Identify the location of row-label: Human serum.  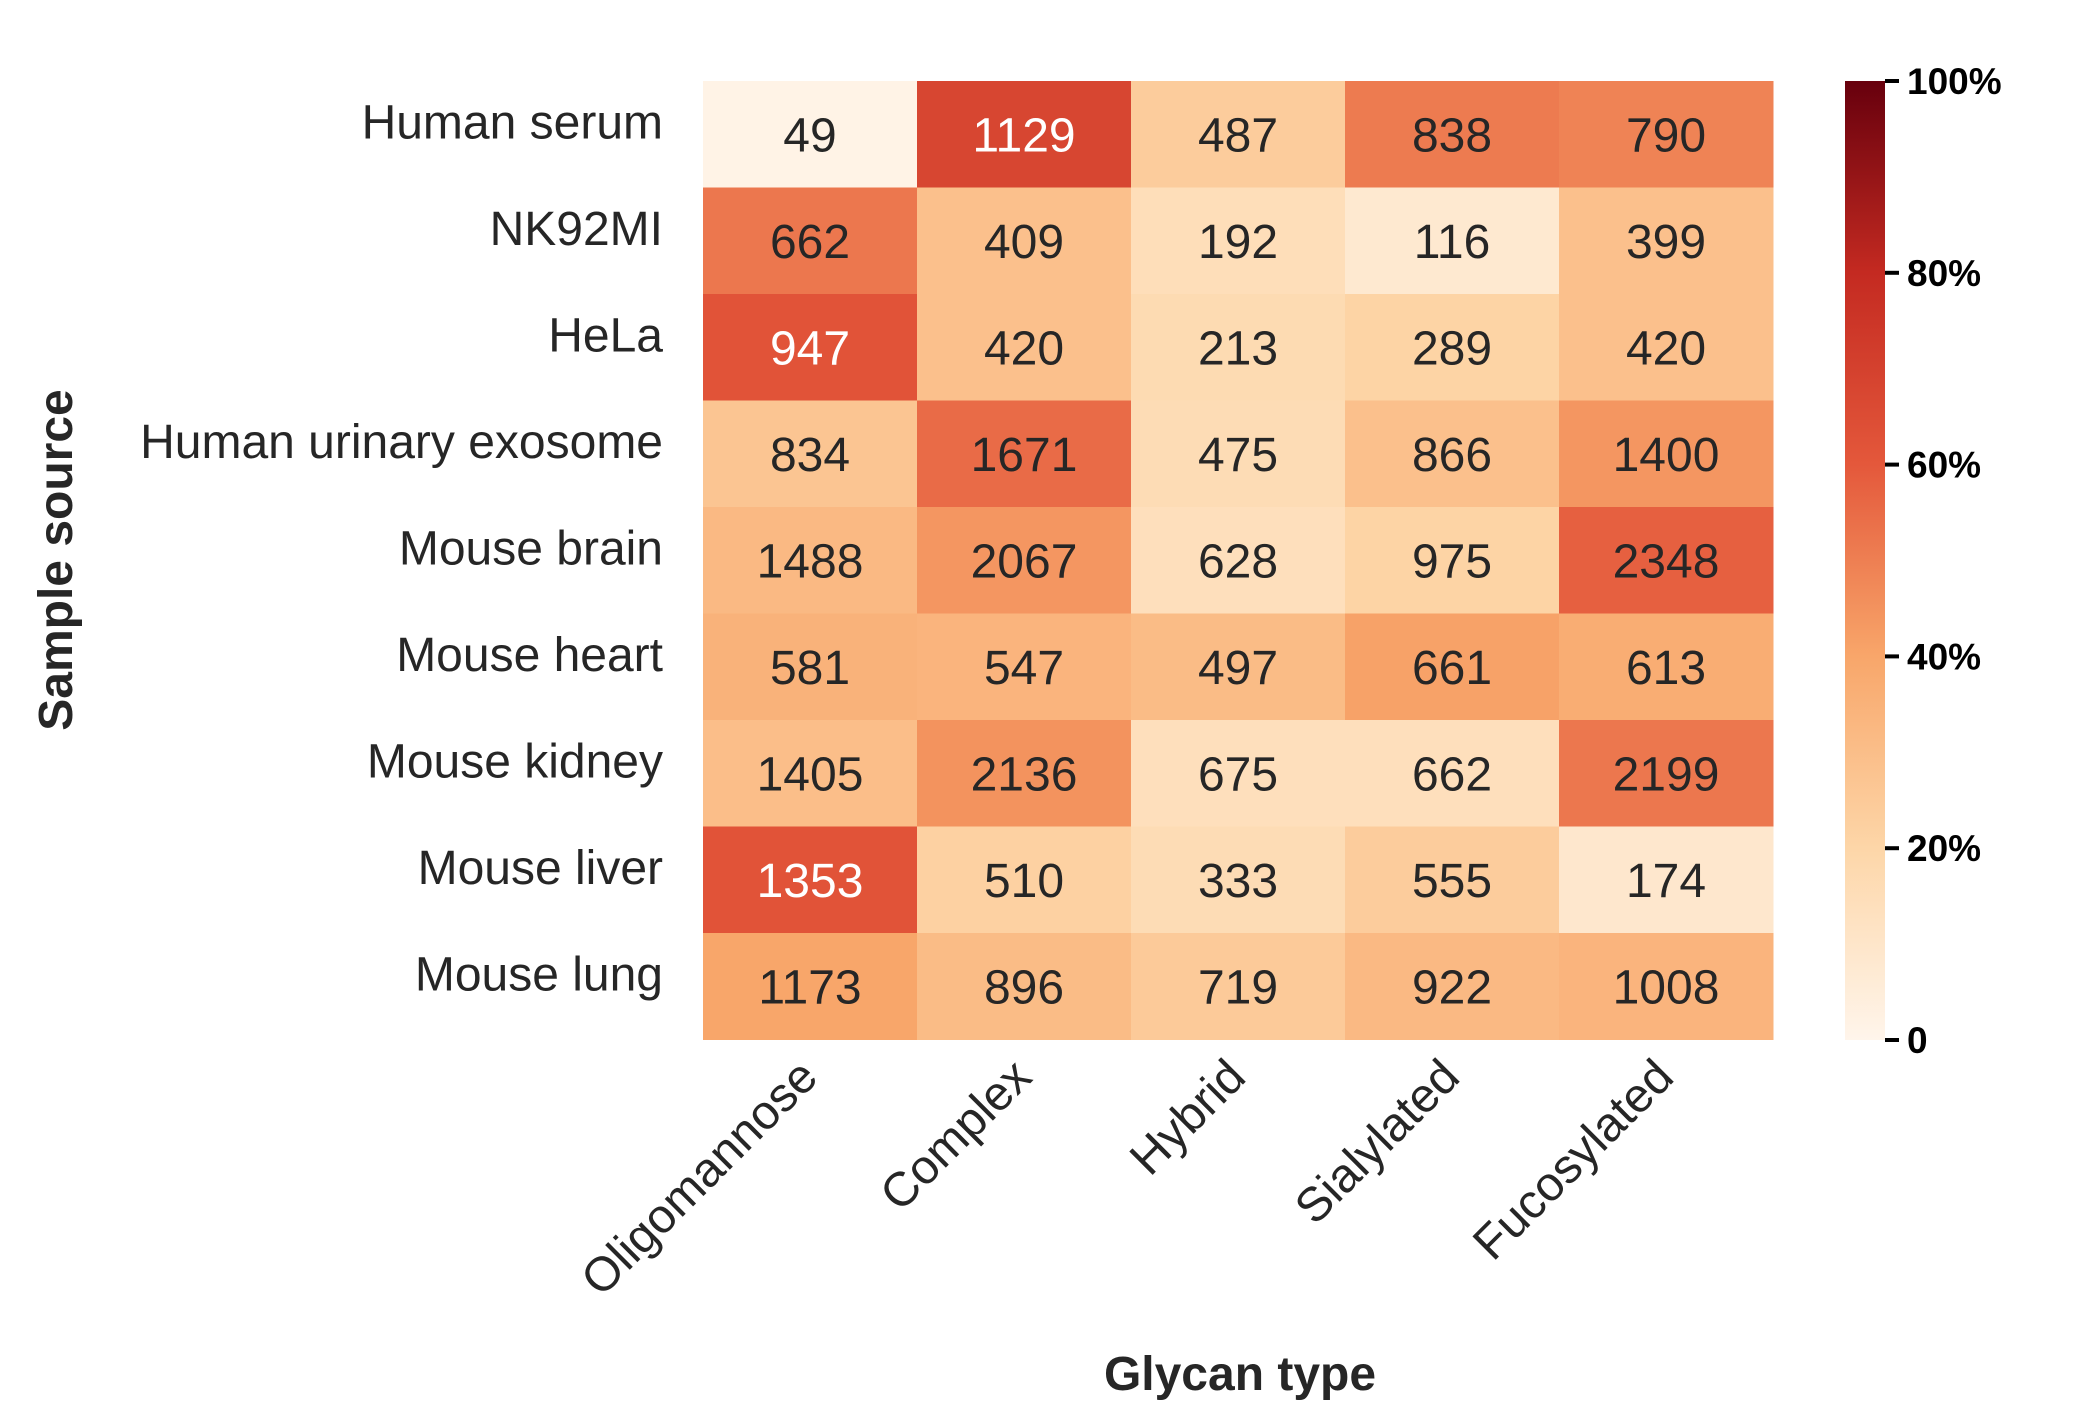
(512, 122).